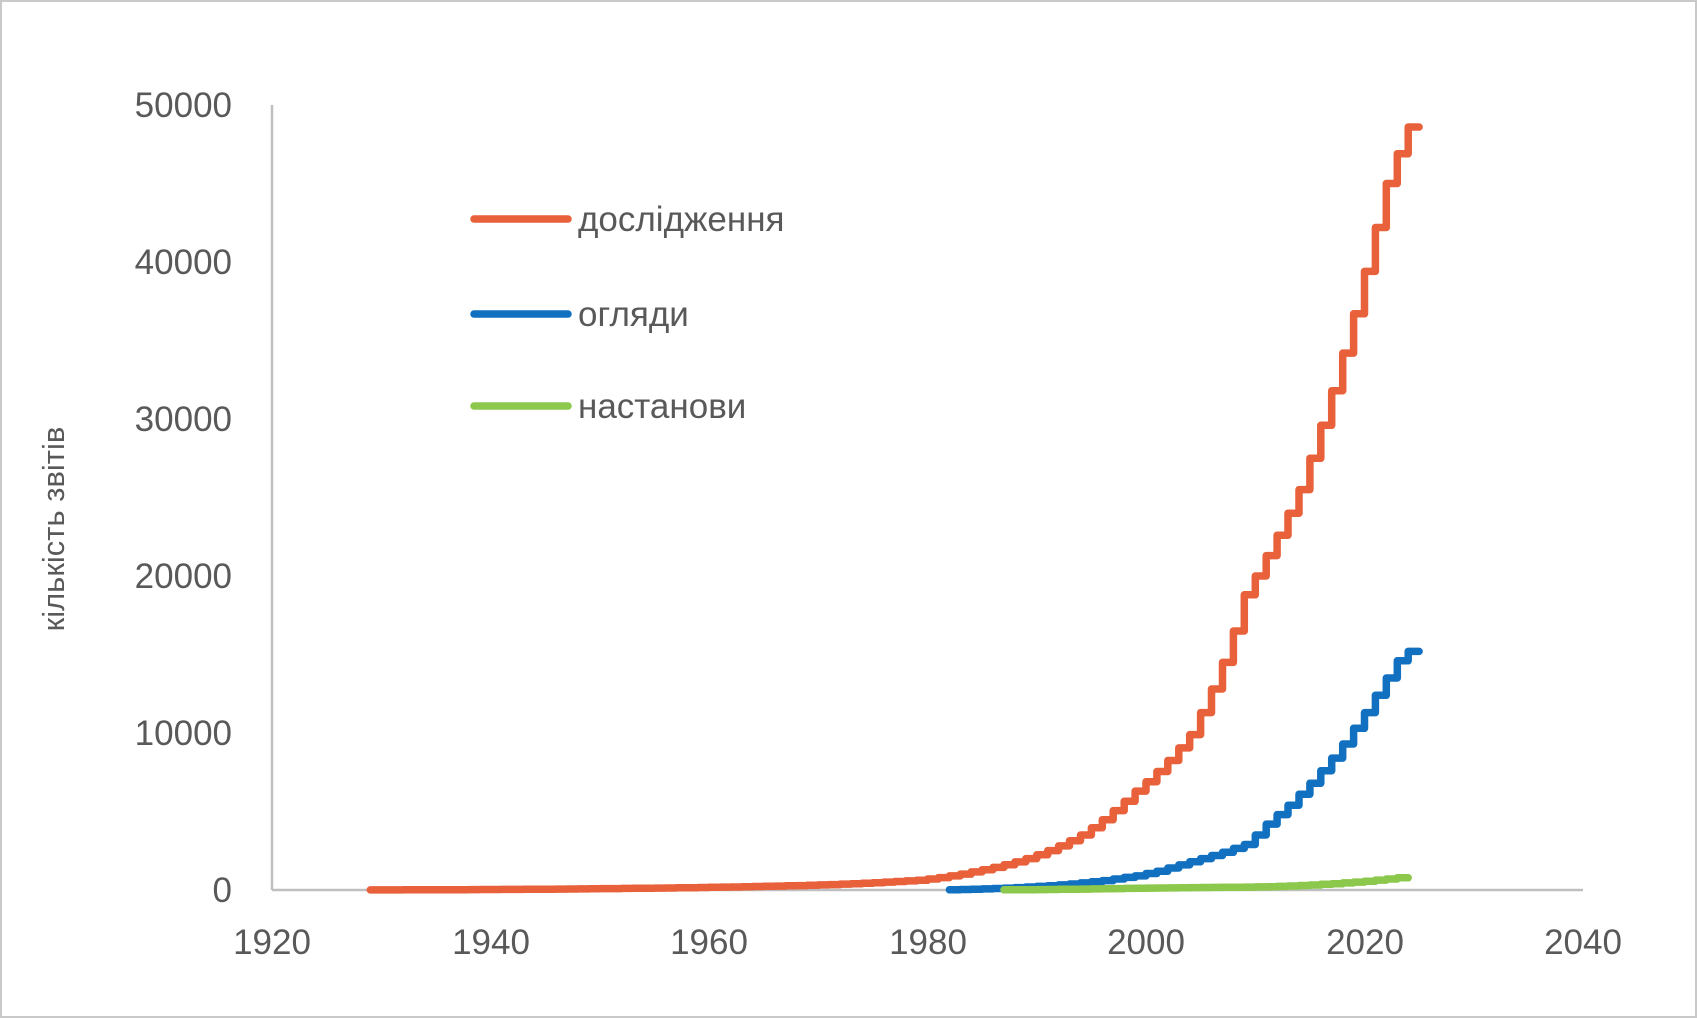  What do you see at coordinates (272, 942) in the screenshot?
I see `x-tick-label-1920: 1920` at bounding box center [272, 942].